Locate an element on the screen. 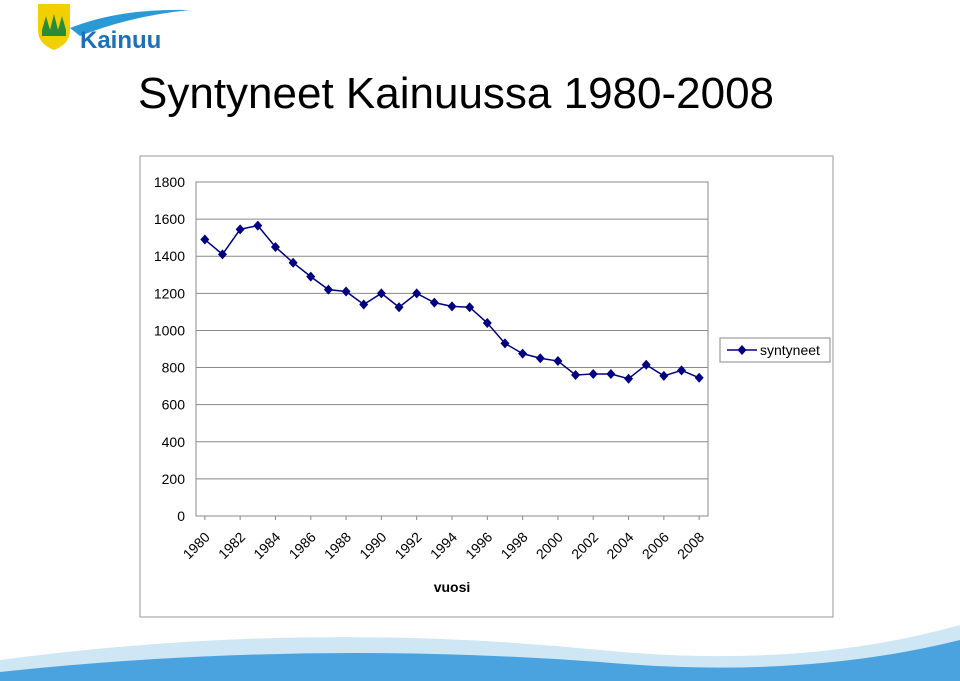 Image resolution: width=960 pixels, height=681 pixels. logo: Kainuu is located at coordinates (114, 29).